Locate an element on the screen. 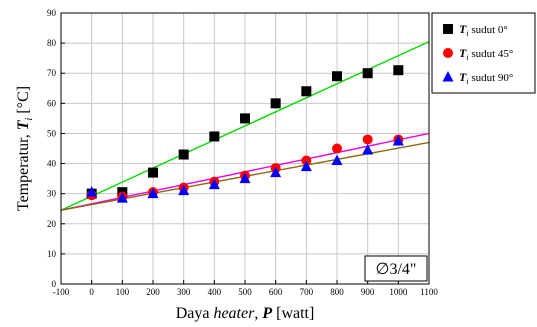 Image resolution: width=537 pixels, height=327 pixels. x-tick-label: -100 is located at coordinates (61, 292).